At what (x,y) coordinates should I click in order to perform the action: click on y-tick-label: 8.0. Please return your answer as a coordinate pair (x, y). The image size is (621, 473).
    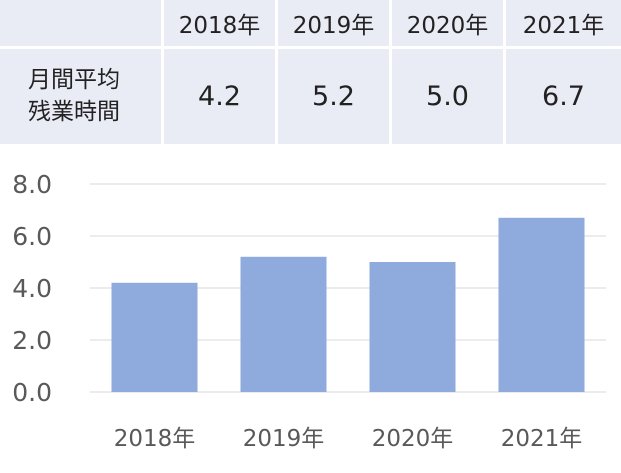
    Looking at the image, I should click on (32, 184).